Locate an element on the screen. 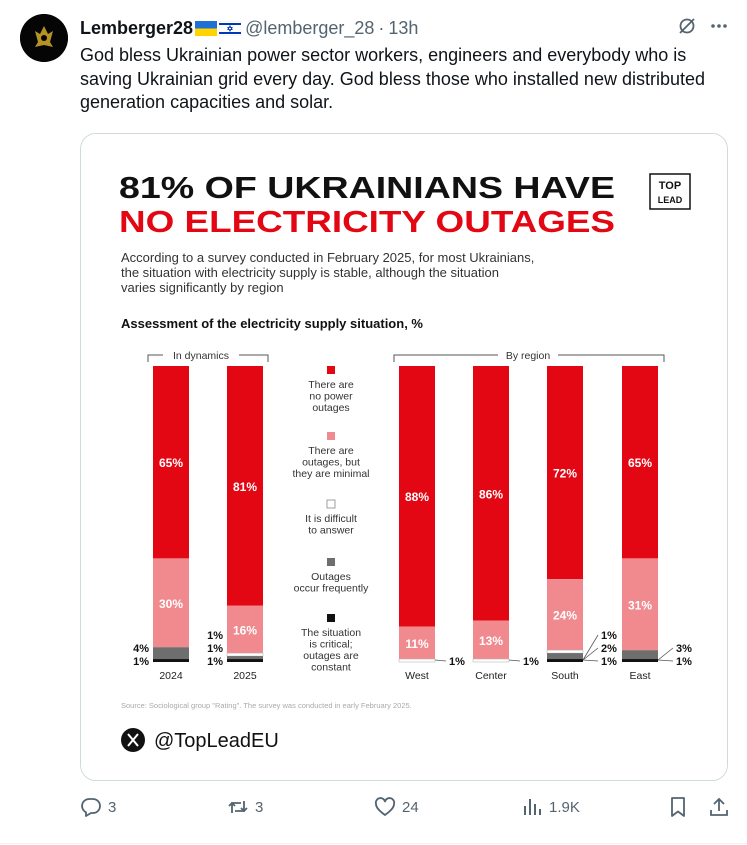  legend-text-critical-3: constant is located at coordinates (331, 668).